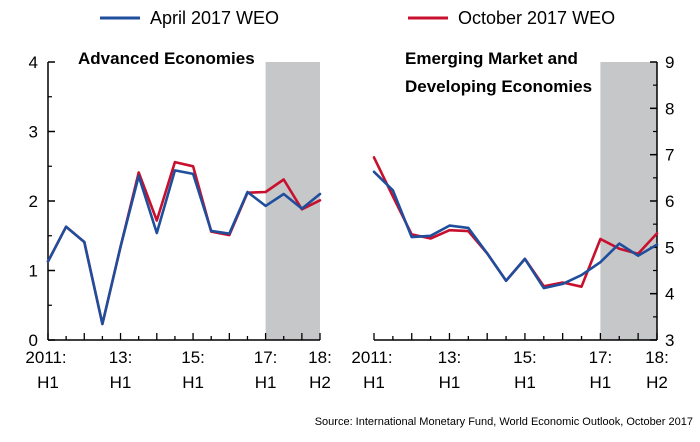  I want to click on y-tick-label: 8, so click(669, 108).